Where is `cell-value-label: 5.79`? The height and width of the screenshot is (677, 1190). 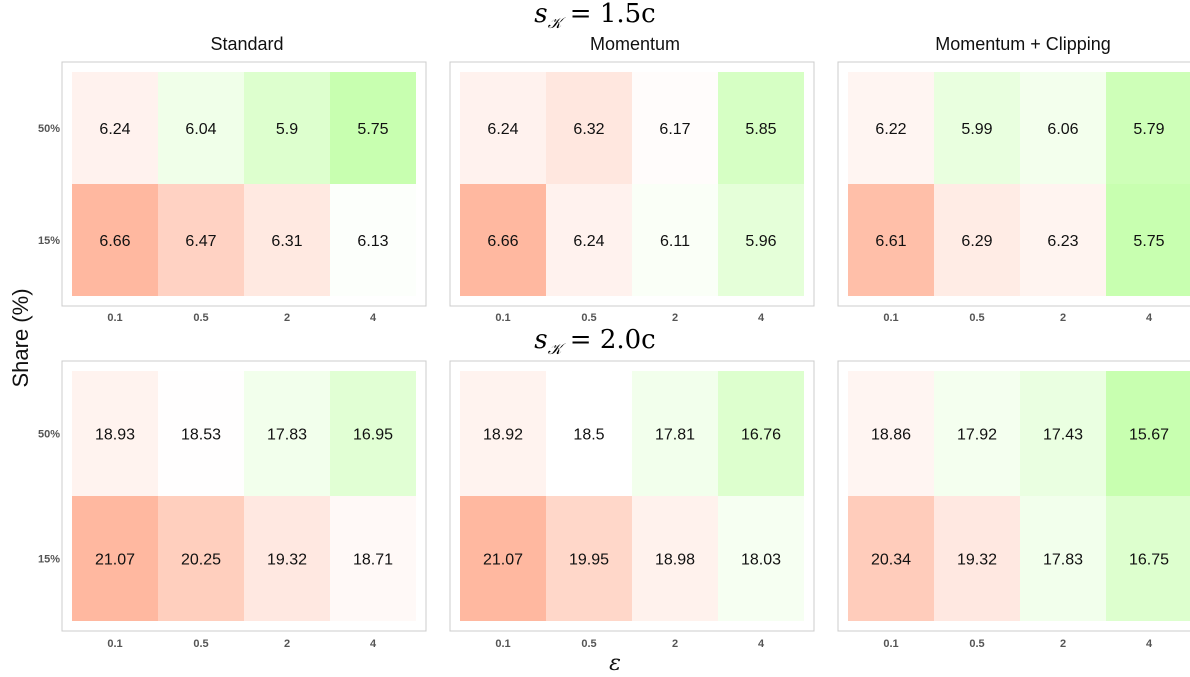 cell-value-label: 5.79 is located at coordinates (1148, 129).